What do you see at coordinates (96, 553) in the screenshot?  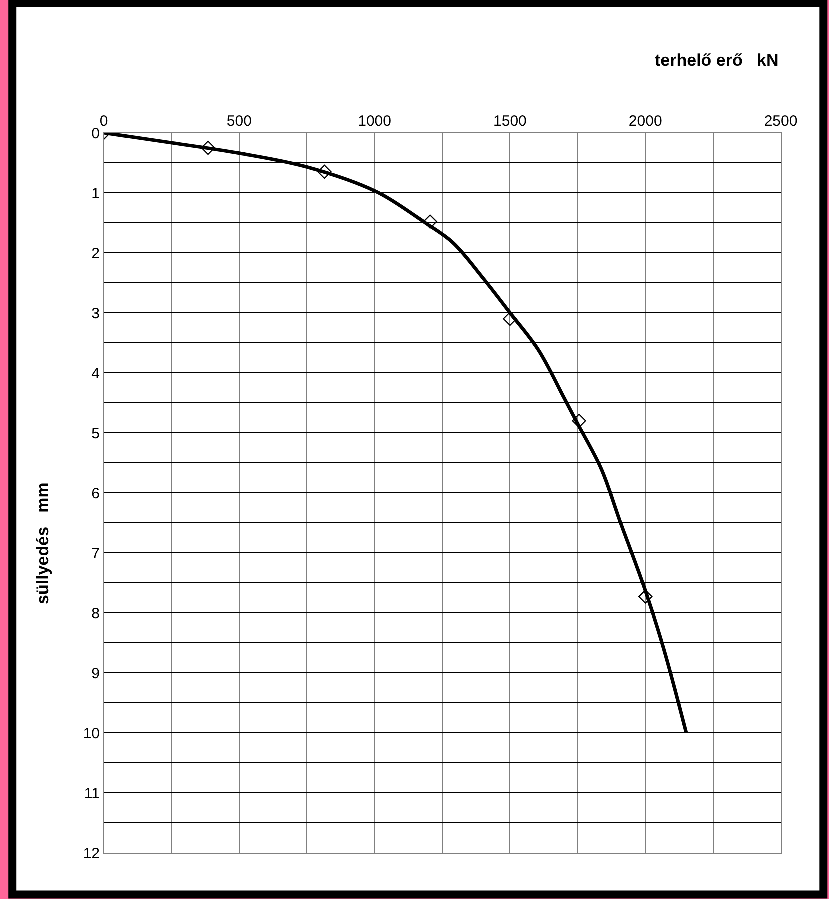 I see `y-tick-label: 7` at bounding box center [96, 553].